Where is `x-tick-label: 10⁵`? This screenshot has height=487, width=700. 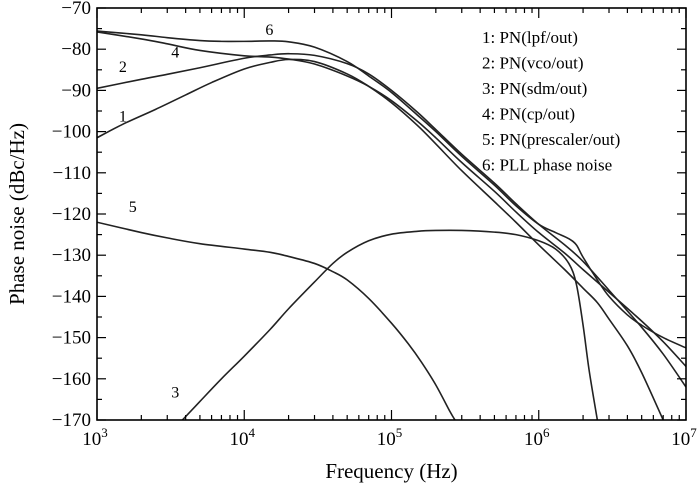
x-tick-label: 10⁵ is located at coordinates (390, 437).